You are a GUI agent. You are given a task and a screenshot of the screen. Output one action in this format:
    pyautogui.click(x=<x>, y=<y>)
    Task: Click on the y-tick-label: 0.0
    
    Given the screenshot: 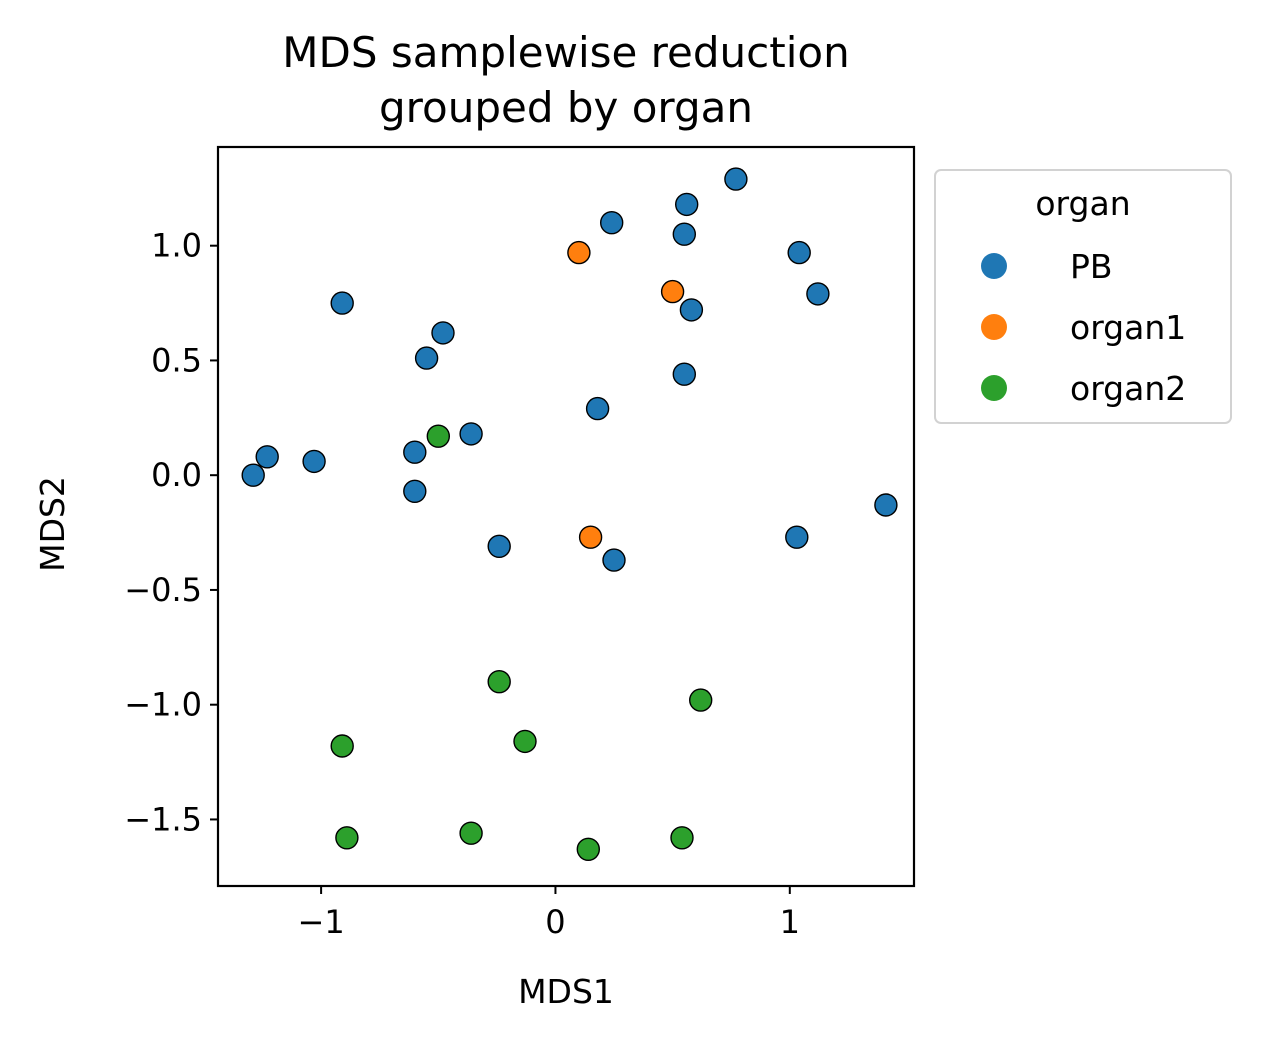 What is the action you would take?
    pyautogui.click(x=176, y=475)
    